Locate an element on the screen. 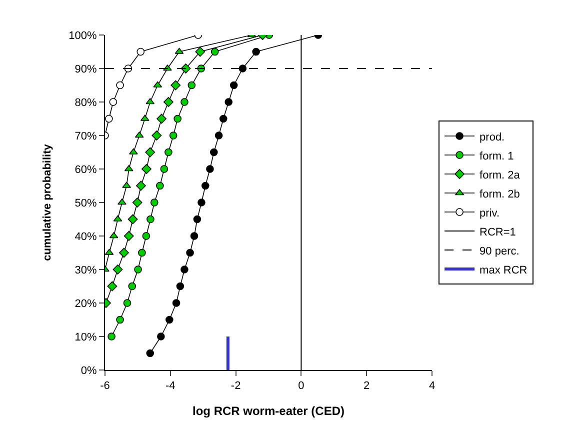  legend-label: form. 2b is located at coordinates (500, 194).